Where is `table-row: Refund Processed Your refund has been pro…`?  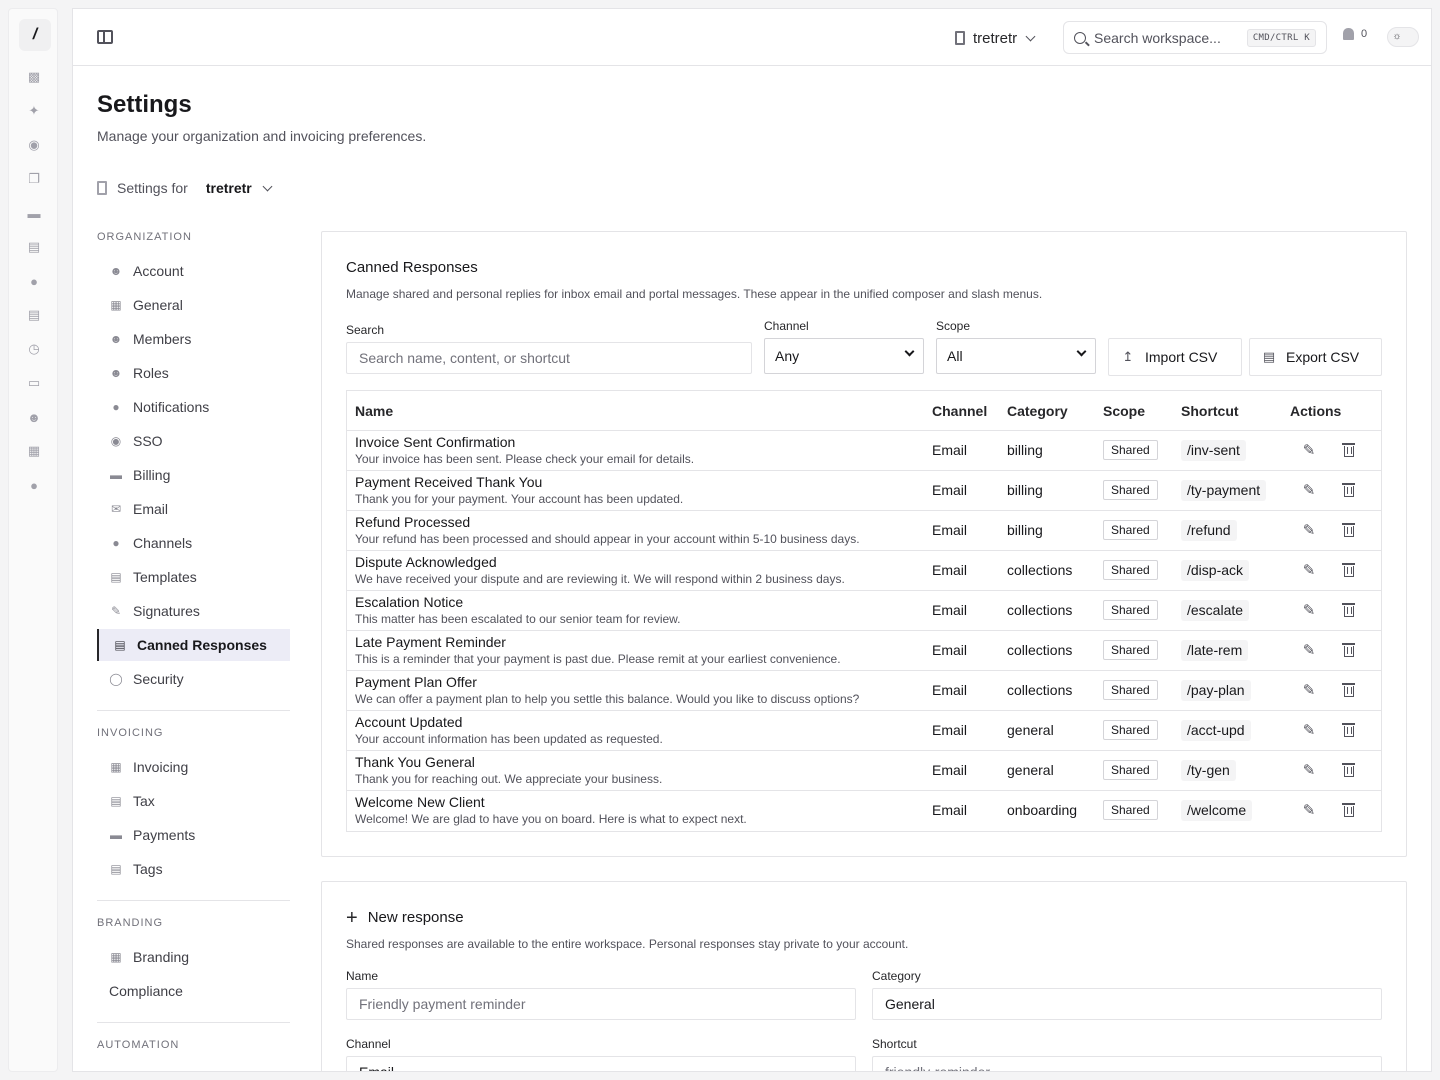 table-row: Refund Processed Your refund has been pro… is located at coordinates (864, 531).